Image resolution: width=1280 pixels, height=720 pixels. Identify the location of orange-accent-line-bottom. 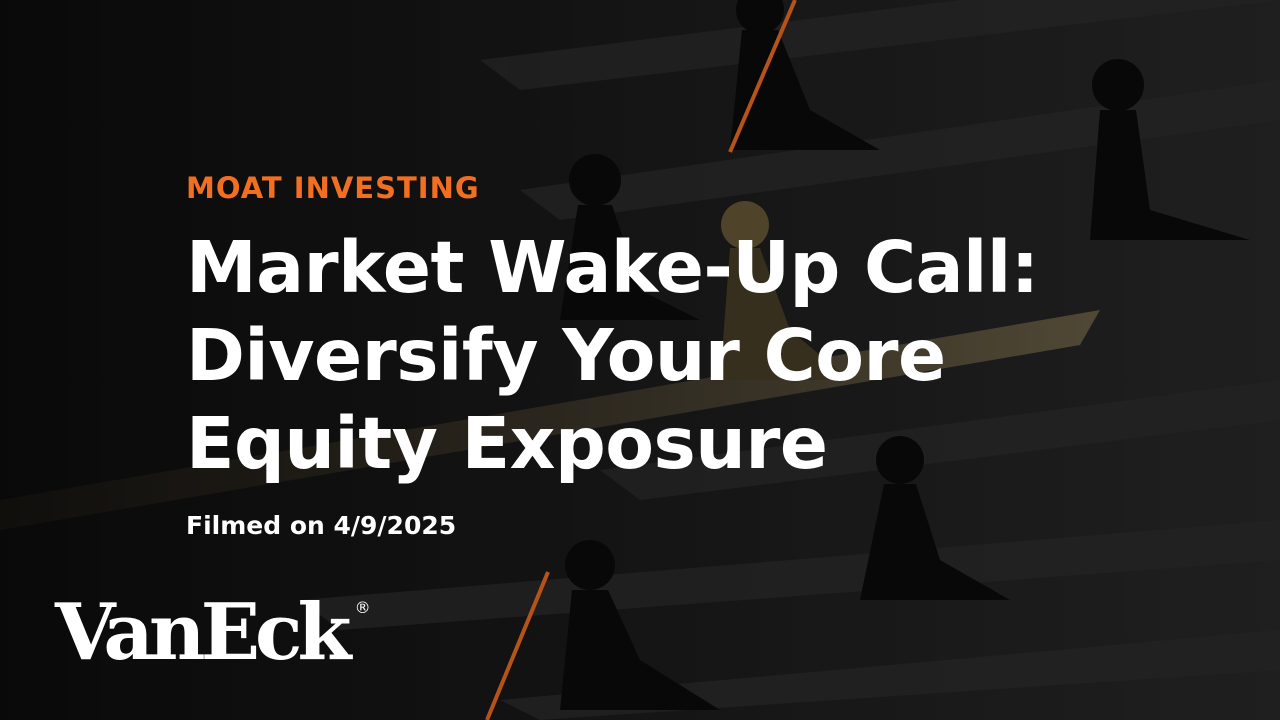
(517, 645).